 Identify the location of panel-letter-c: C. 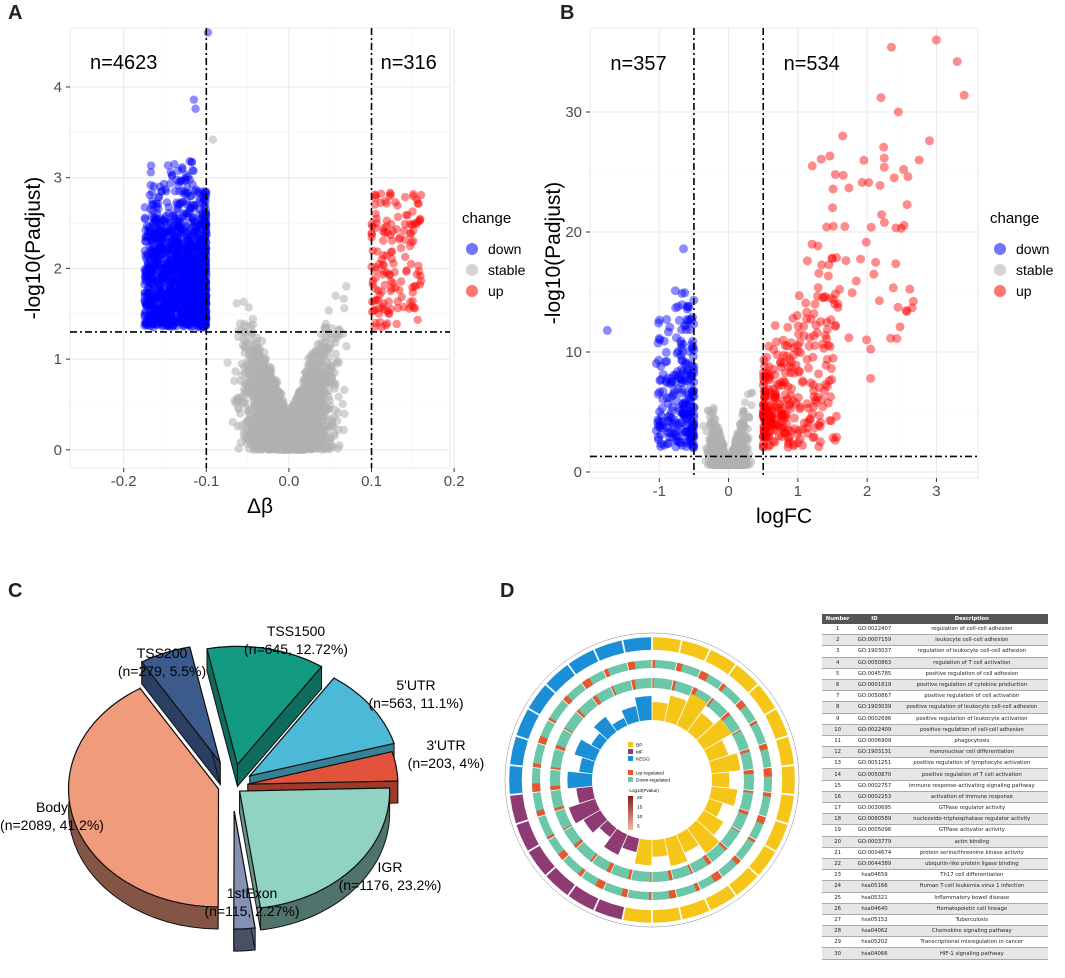
(15, 591).